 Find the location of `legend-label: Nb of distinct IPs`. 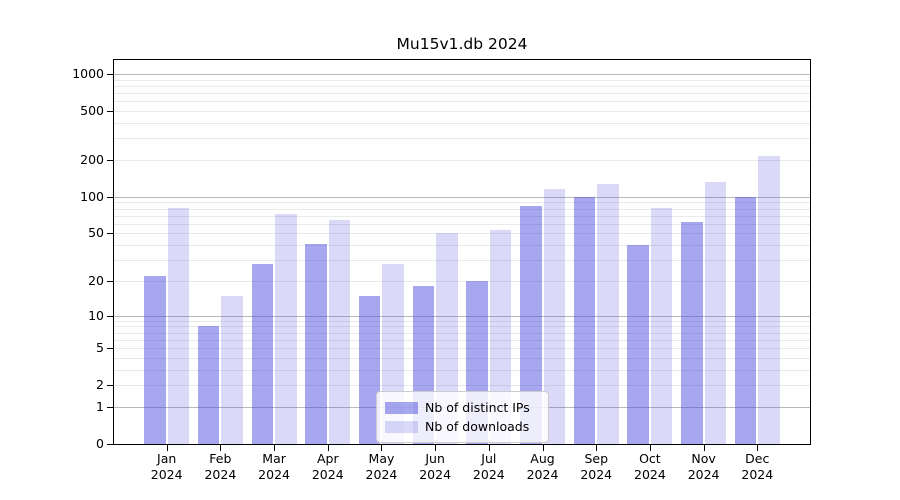

legend-label: Nb of distinct IPs is located at coordinates (477, 407).